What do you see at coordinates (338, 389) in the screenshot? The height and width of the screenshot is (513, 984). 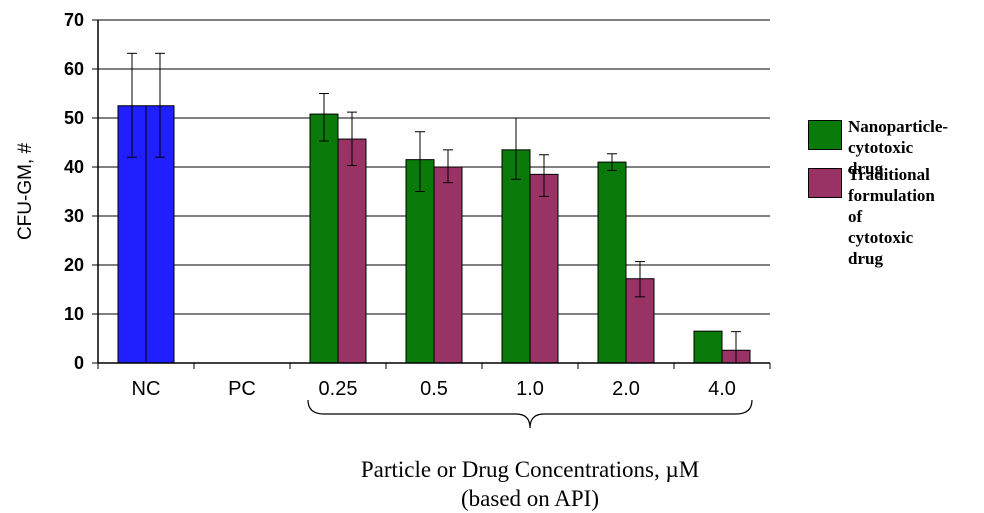 I see `x-tick-label: 0.25` at bounding box center [338, 389].